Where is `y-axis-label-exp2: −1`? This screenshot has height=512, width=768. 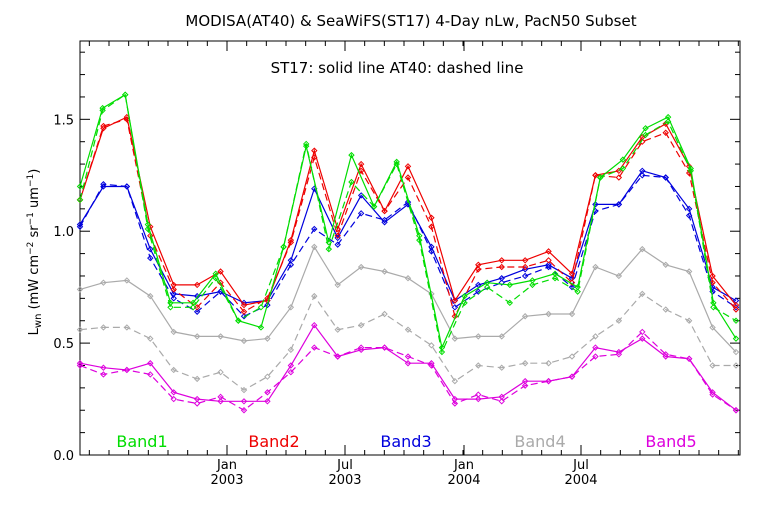 y-axis-label-exp2: −1 is located at coordinates (31, 218).